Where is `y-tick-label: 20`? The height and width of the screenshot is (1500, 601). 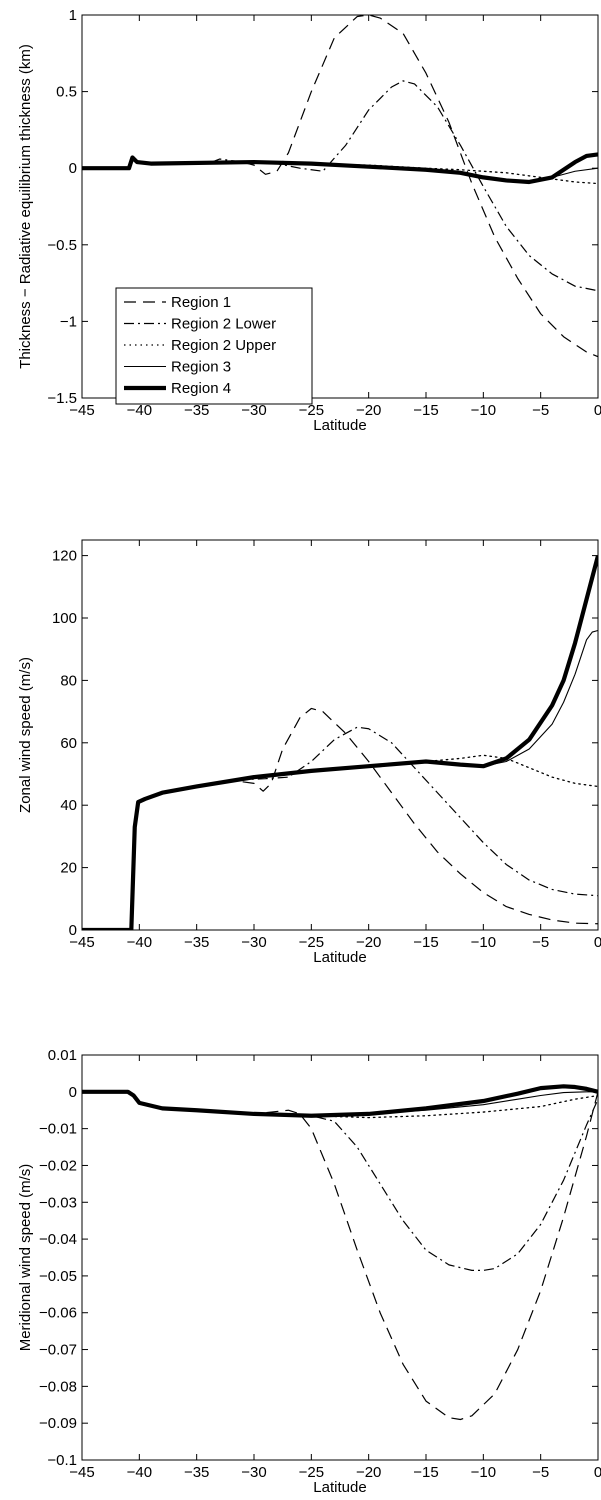 y-tick-label: 20 is located at coordinates (68, 868).